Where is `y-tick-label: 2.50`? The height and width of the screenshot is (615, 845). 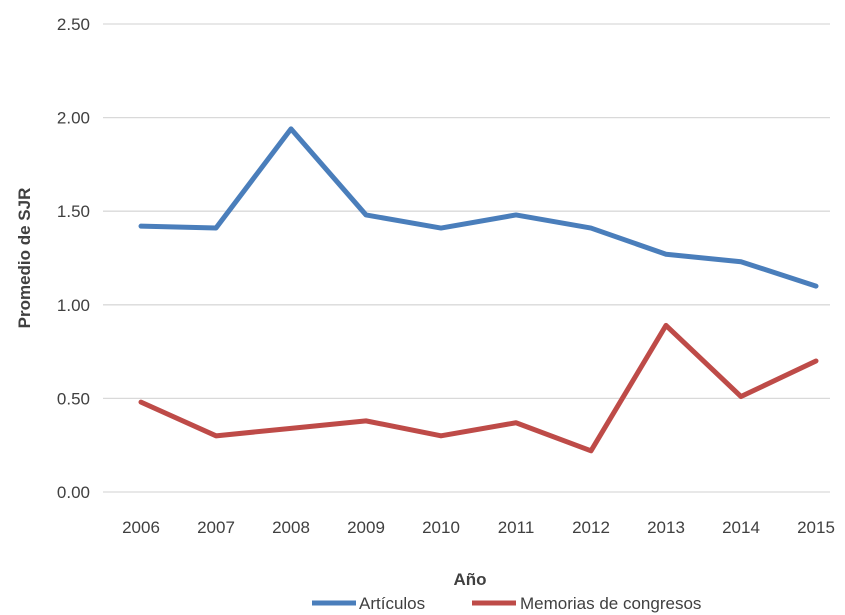
y-tick-label: 2.50 is located at coordinates (73, 24).